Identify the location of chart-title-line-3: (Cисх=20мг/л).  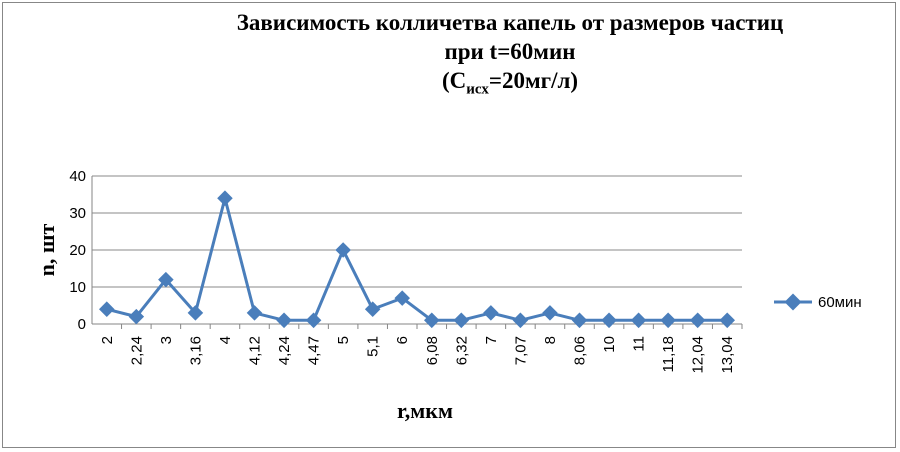
(510, 82).